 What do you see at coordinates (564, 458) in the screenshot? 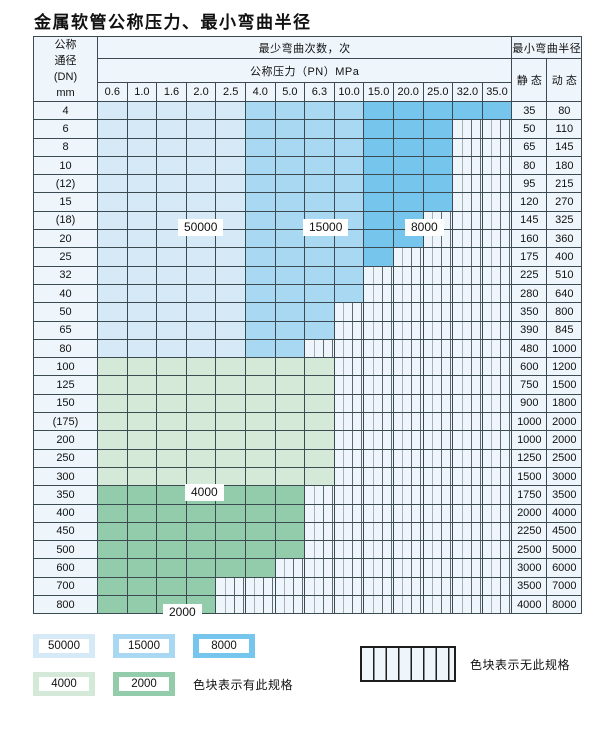
I see `dynamic-radius-cell: 2500` at bounding box center [564, 458].